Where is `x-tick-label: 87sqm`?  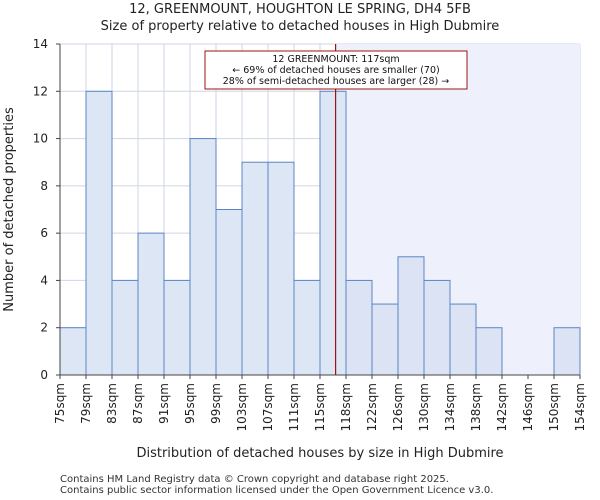
x-tick-label: 87sqm is located at coordinates (138, 403).